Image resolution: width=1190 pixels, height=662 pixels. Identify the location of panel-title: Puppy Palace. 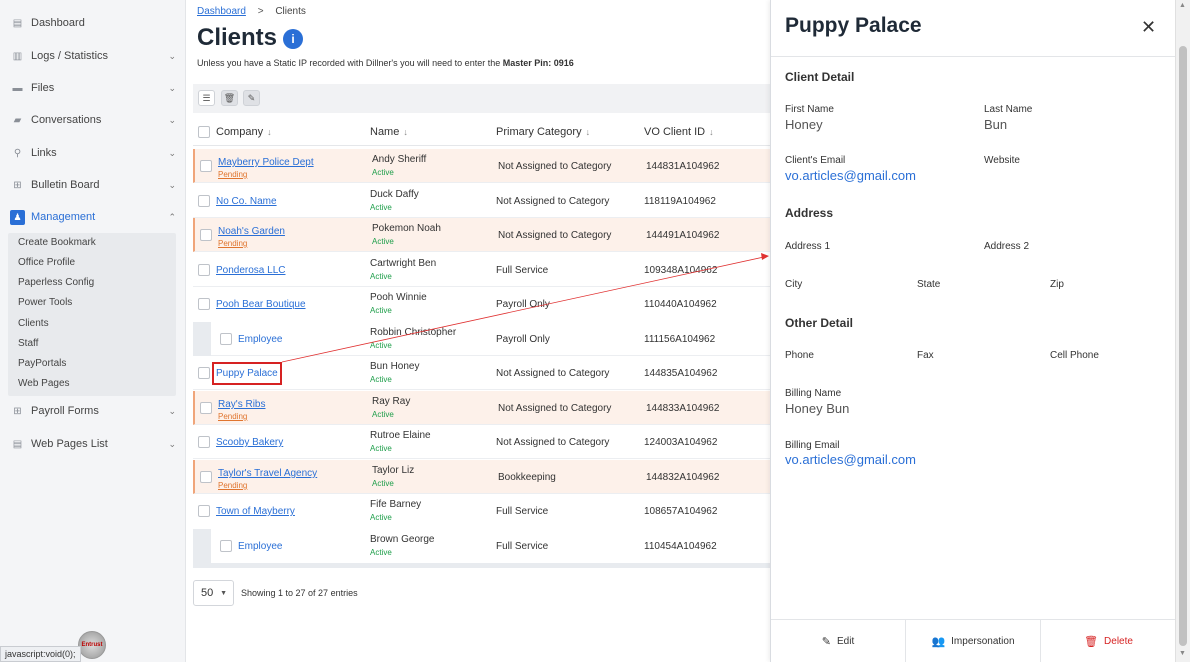
(853, 25).